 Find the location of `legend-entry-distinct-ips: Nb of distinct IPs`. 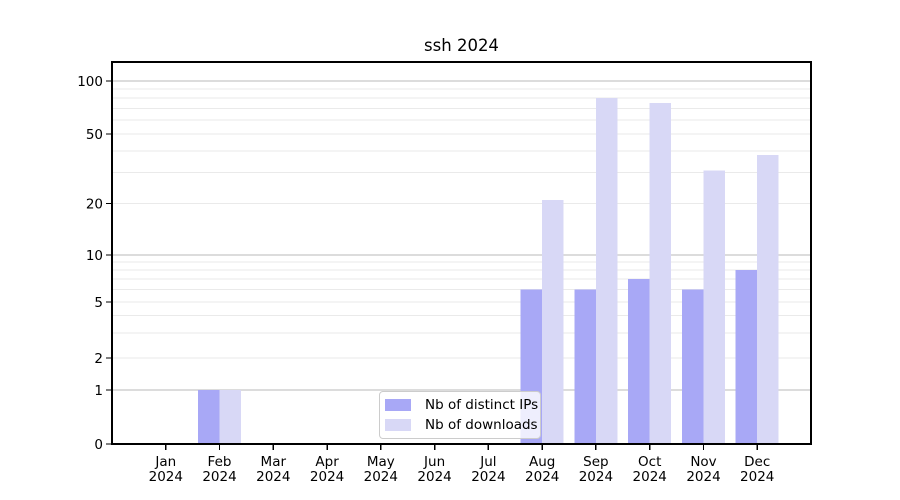

legend-entry-distinct-ips: Nb of distinct IPs is located at coordinates (462, 405).